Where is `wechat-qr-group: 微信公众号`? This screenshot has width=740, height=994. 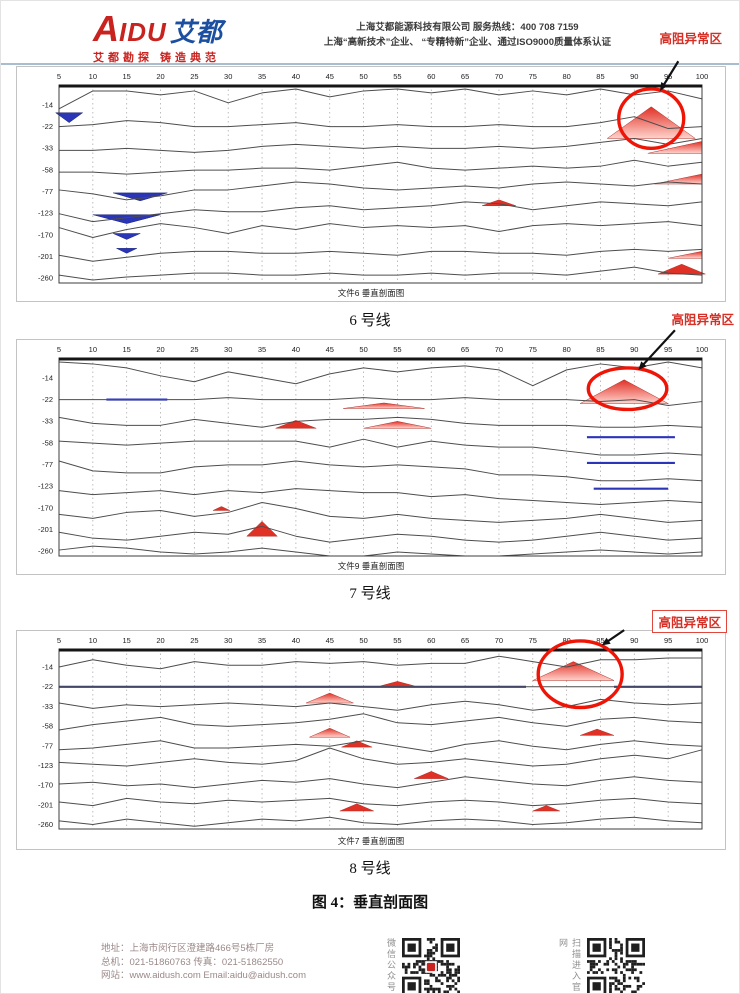
wechat-qr-group: 微信公众号 is located at coordinates (422, 965).